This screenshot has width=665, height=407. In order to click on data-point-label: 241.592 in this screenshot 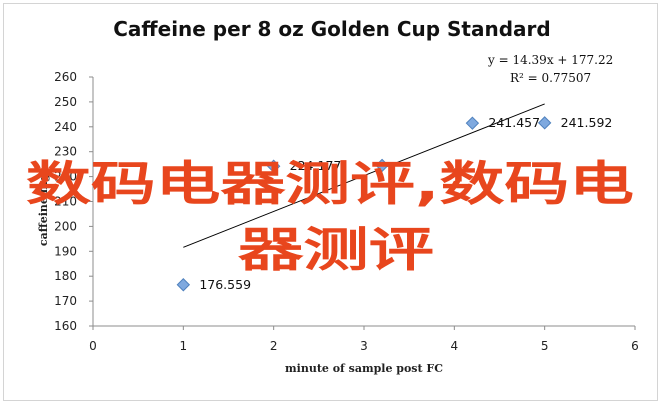, I will do `click(587, 122)`.